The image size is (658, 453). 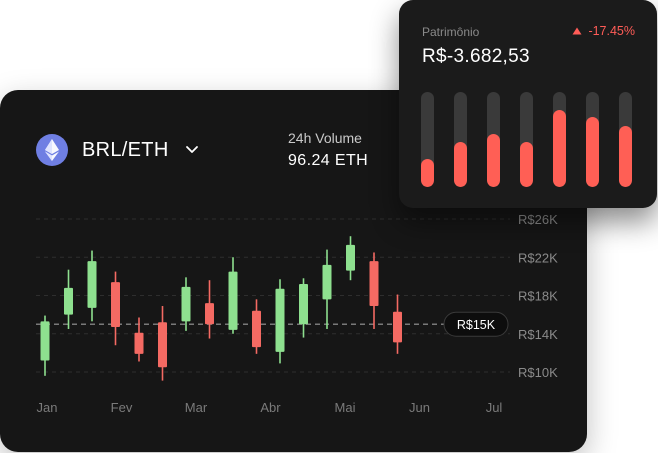 I want to click on bar-group, so click(x=526, y=139).